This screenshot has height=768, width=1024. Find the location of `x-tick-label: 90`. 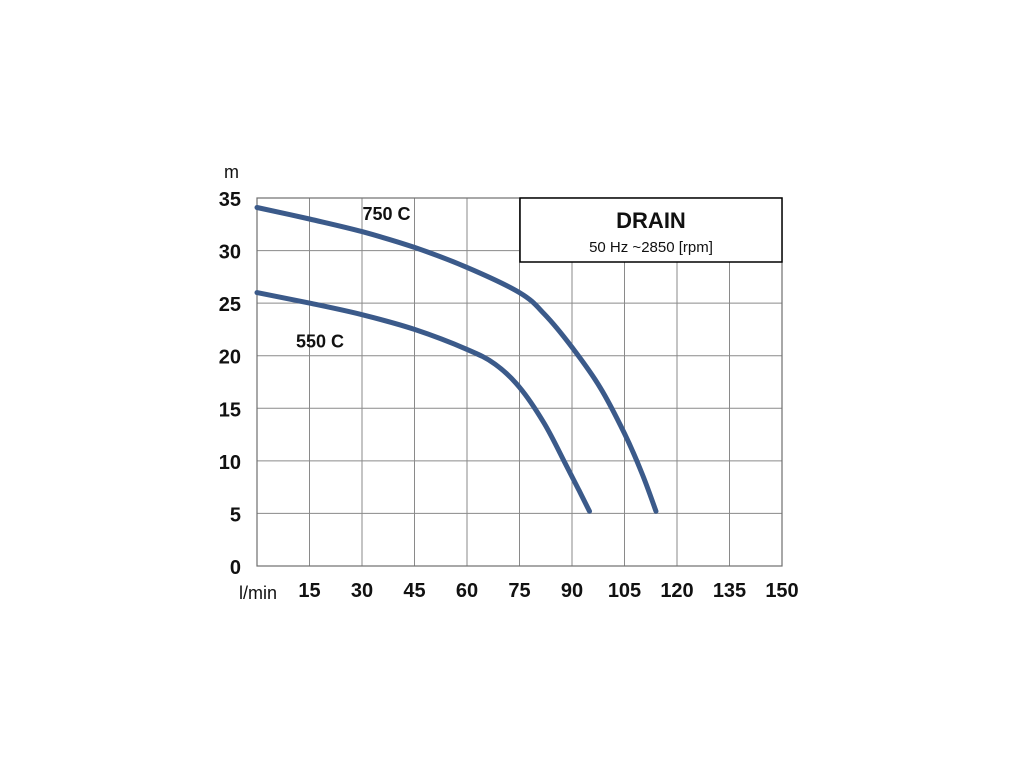

x-tick-label: 90 is located at coordinates (572, 591).